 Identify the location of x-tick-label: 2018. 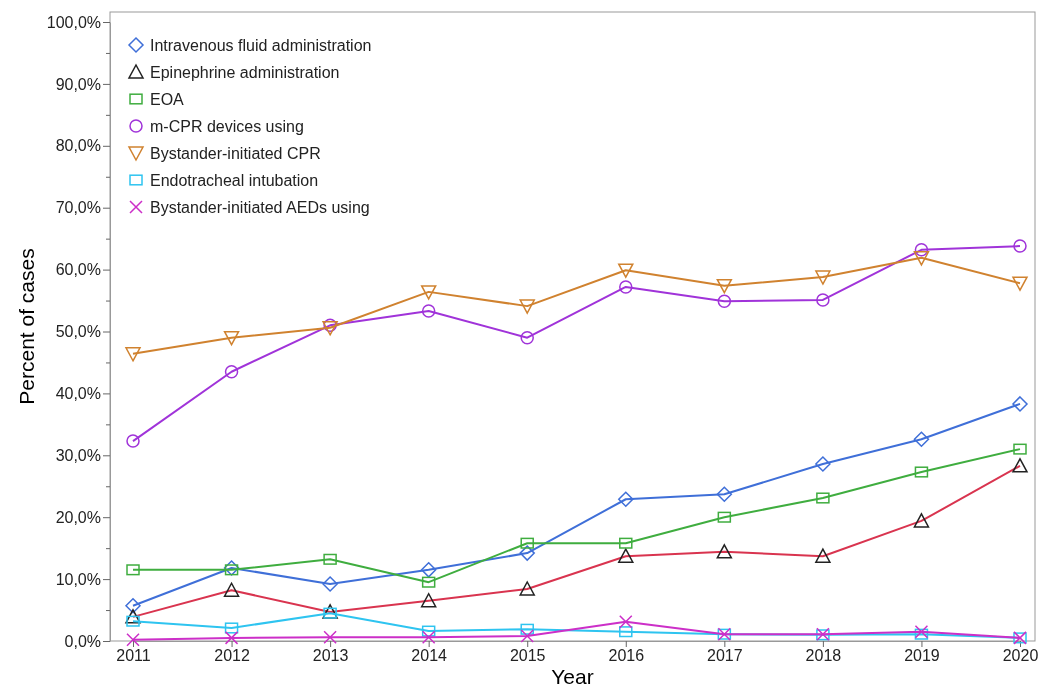
(823, 656).